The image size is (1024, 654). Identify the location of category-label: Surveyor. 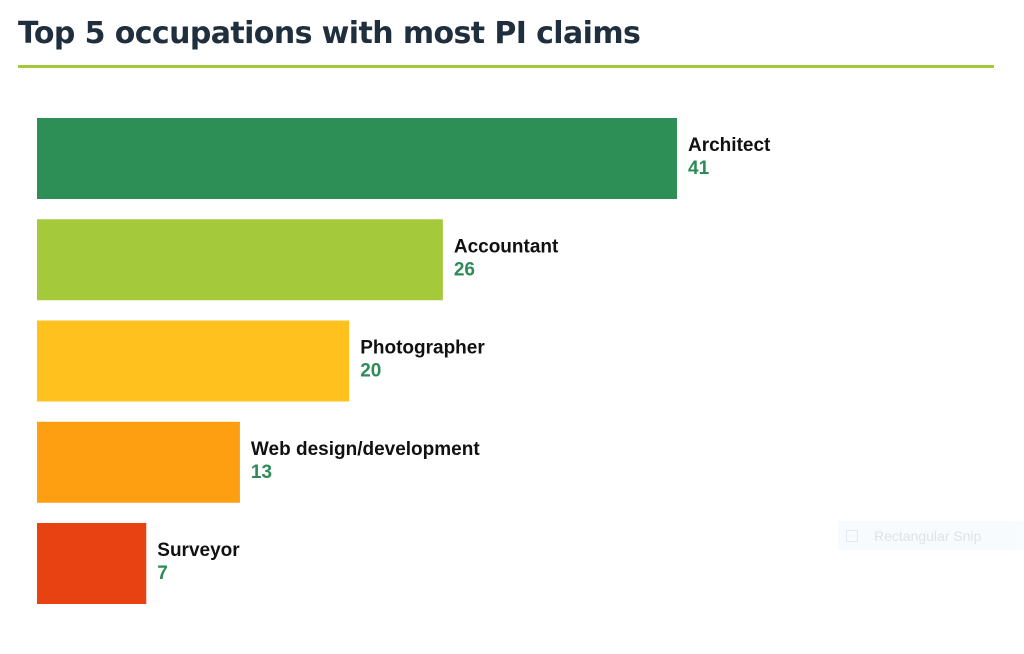
(198, 550).